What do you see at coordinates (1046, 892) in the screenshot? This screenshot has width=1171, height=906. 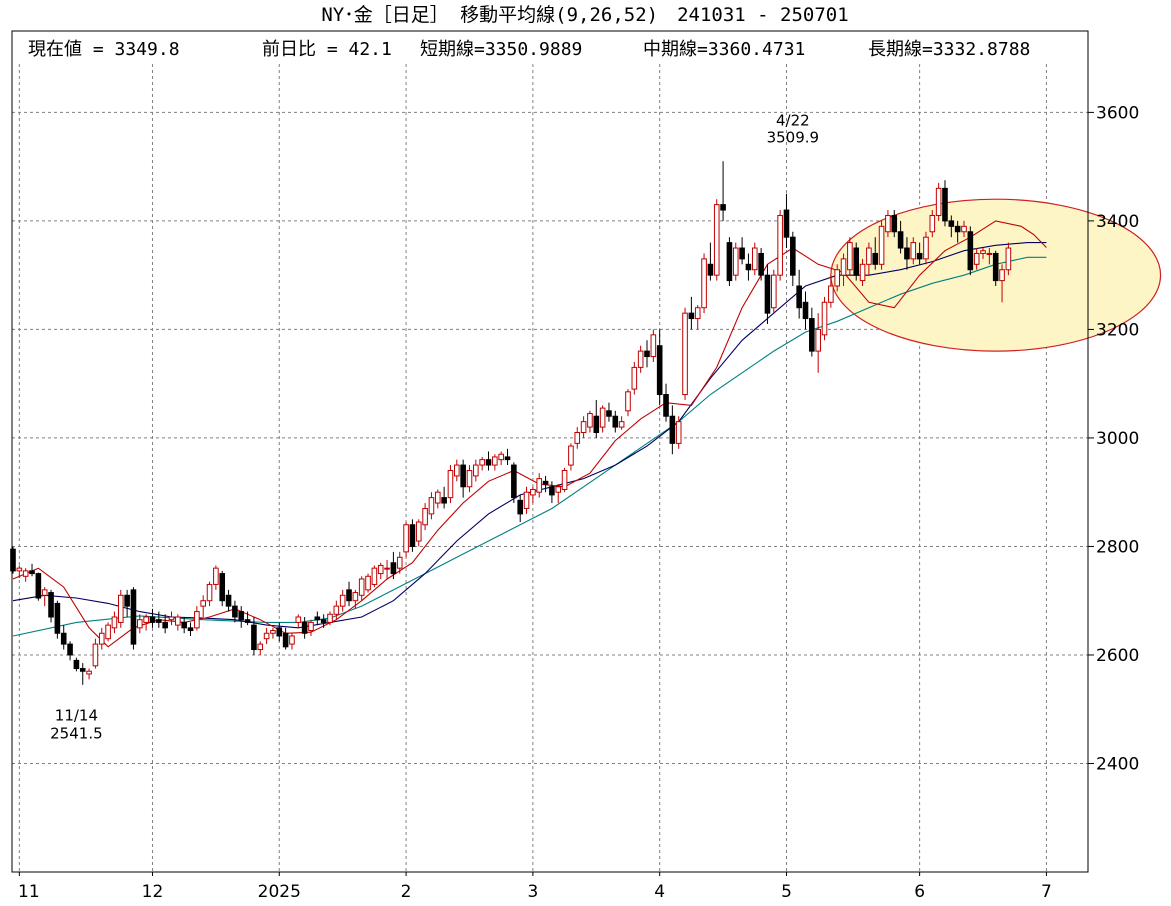 I see `x-tick-label: 7` at bounding box center [1046, 892].